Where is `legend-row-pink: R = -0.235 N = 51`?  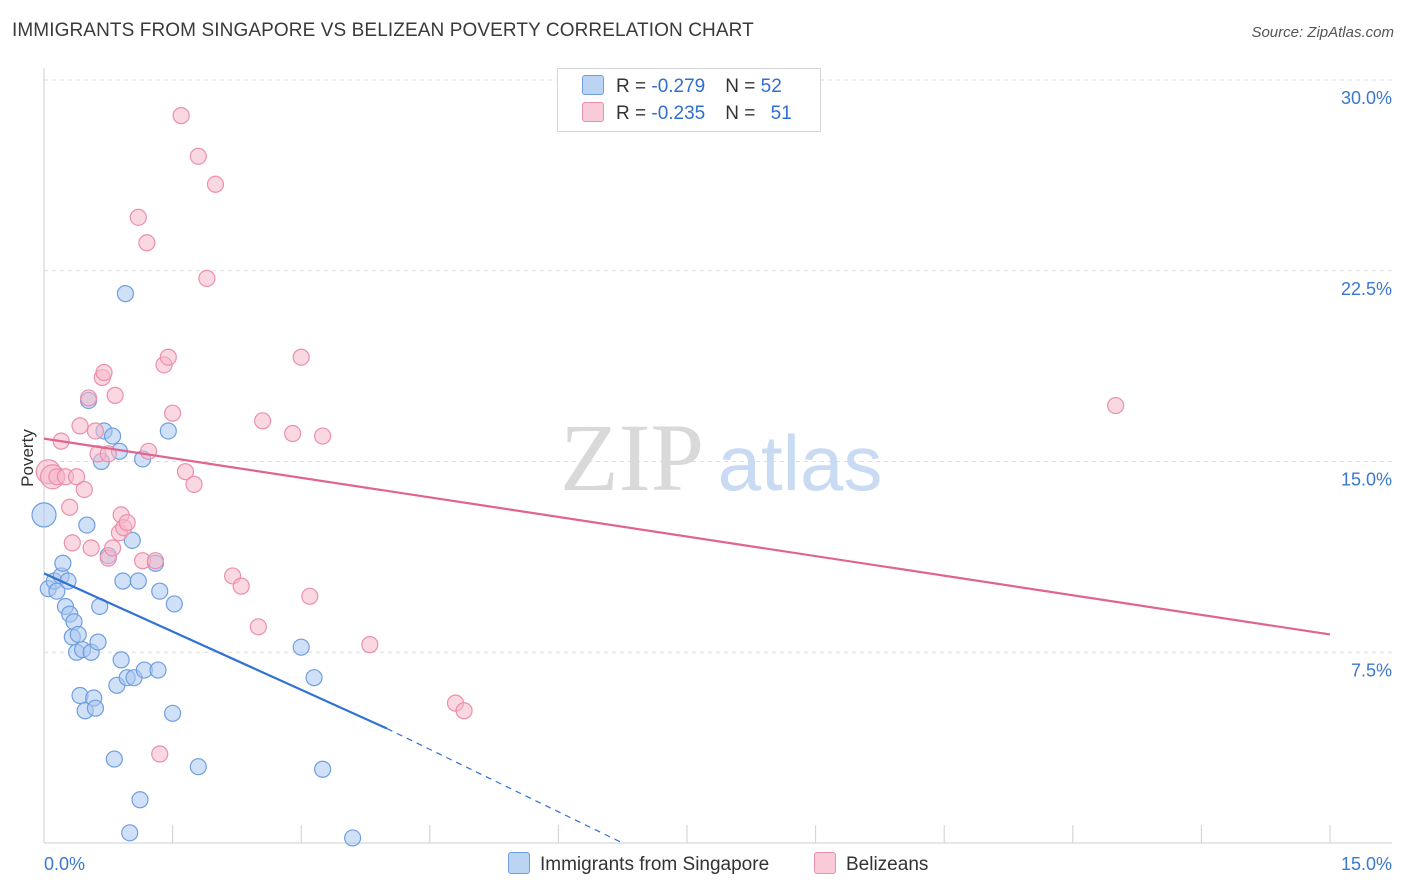
legend-row-pink: R = -0.235 N = 51 is located at coordinates (687, 114).